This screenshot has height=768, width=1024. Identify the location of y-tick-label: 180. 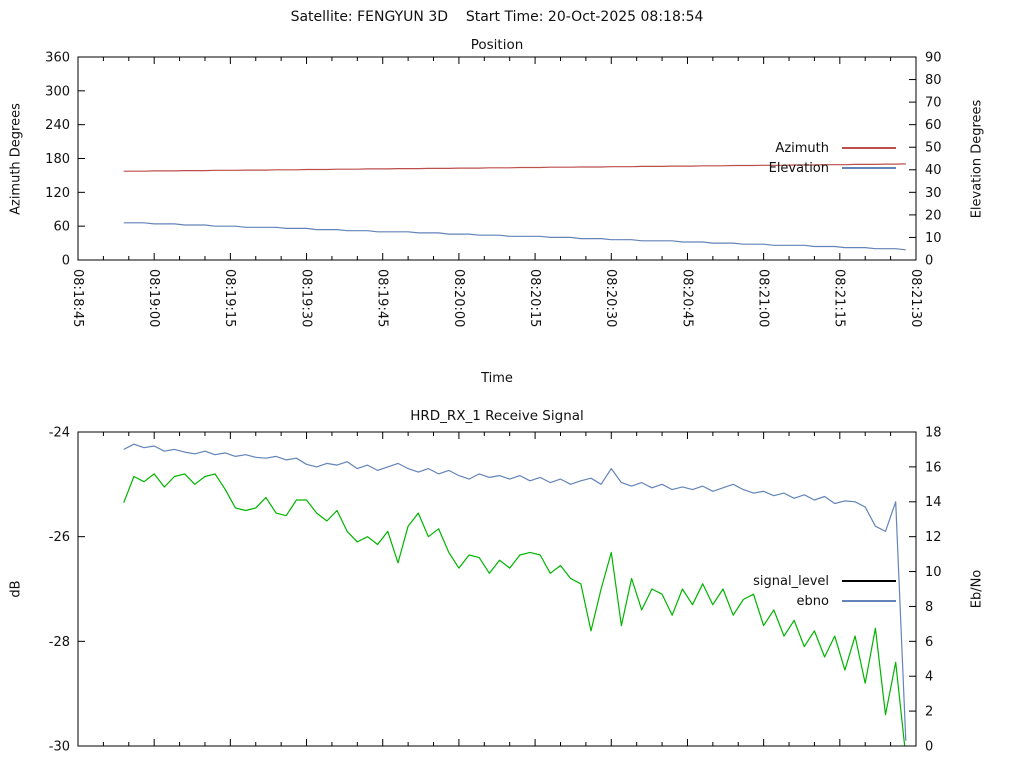
(57, 159).